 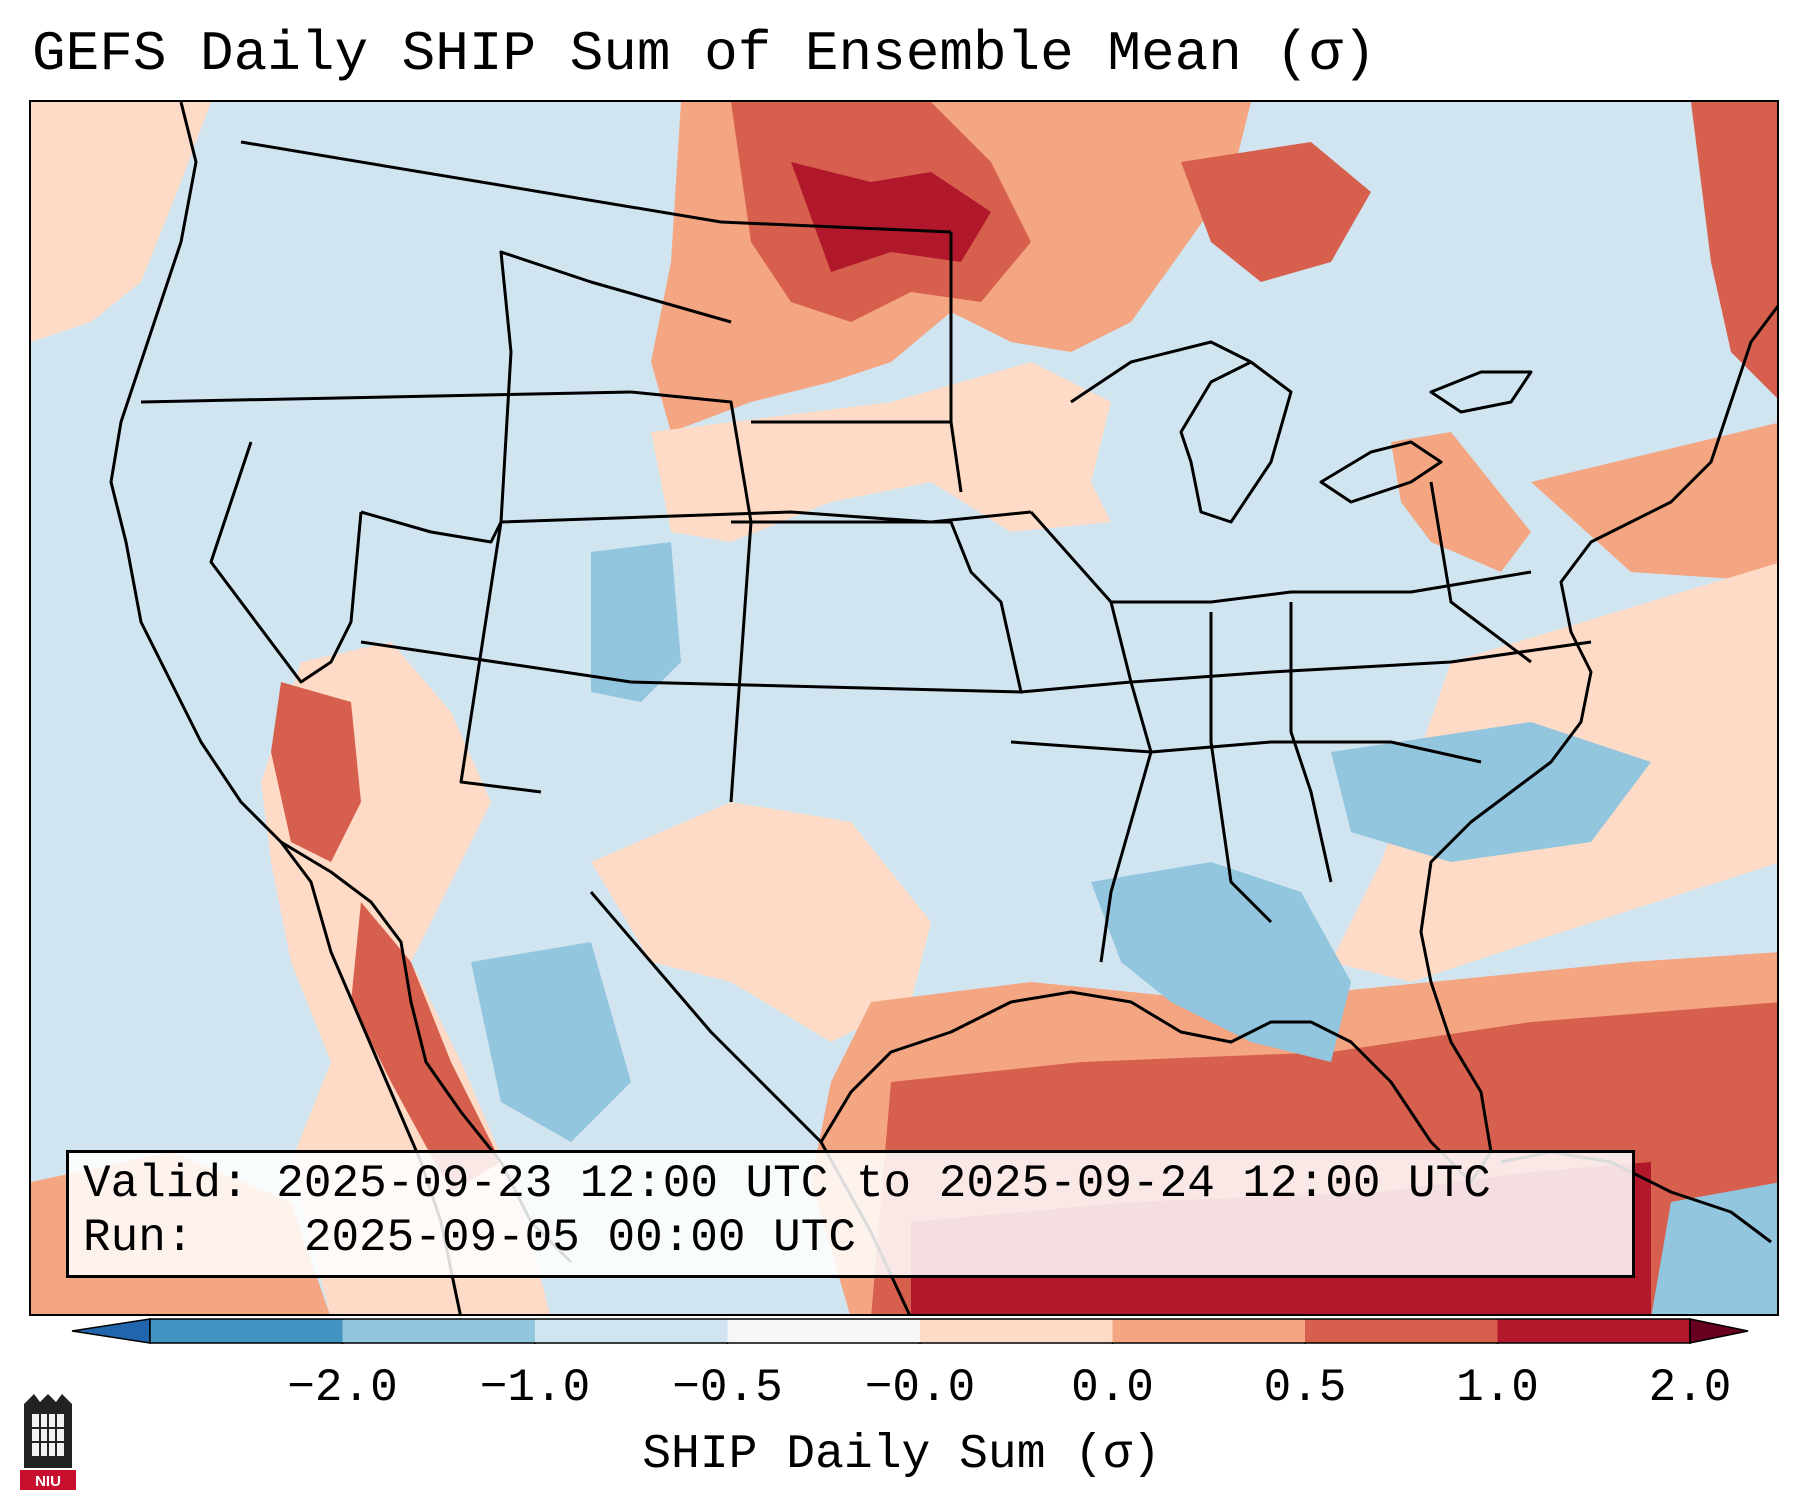 What do you see at coordinates (111, 1331) in the screenshot?
I see `colorbar-extend-min` at bounding box center [111, 1331].